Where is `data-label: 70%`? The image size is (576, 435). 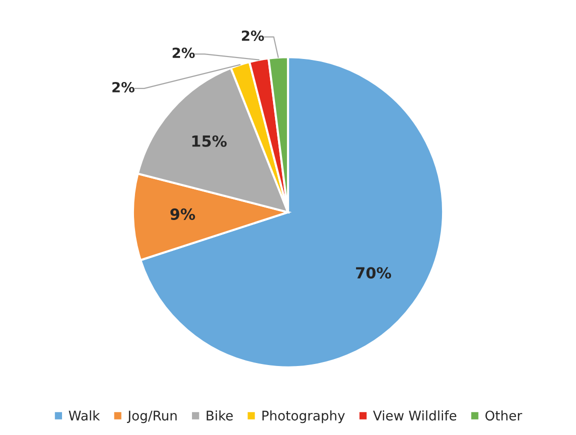
data-label: 70% is located at coordinates (374, 273).